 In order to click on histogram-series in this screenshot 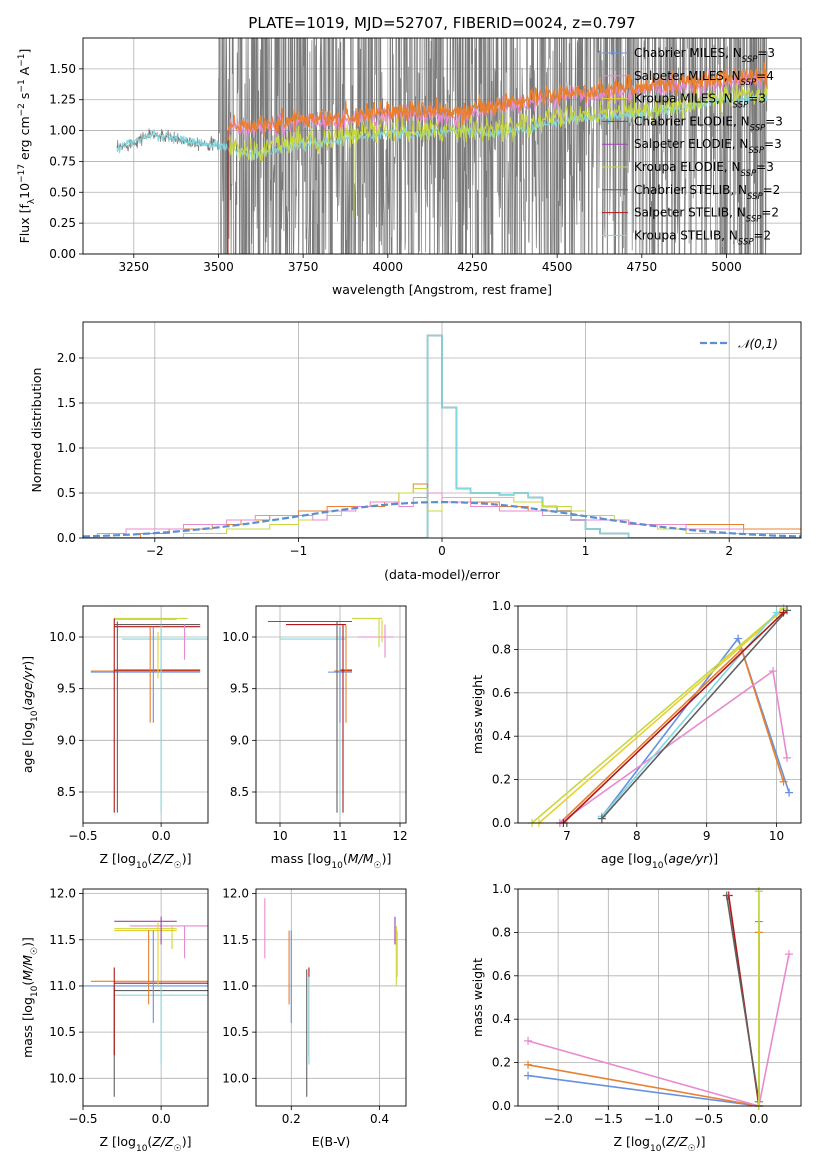, I will do `click(442, 513)`.